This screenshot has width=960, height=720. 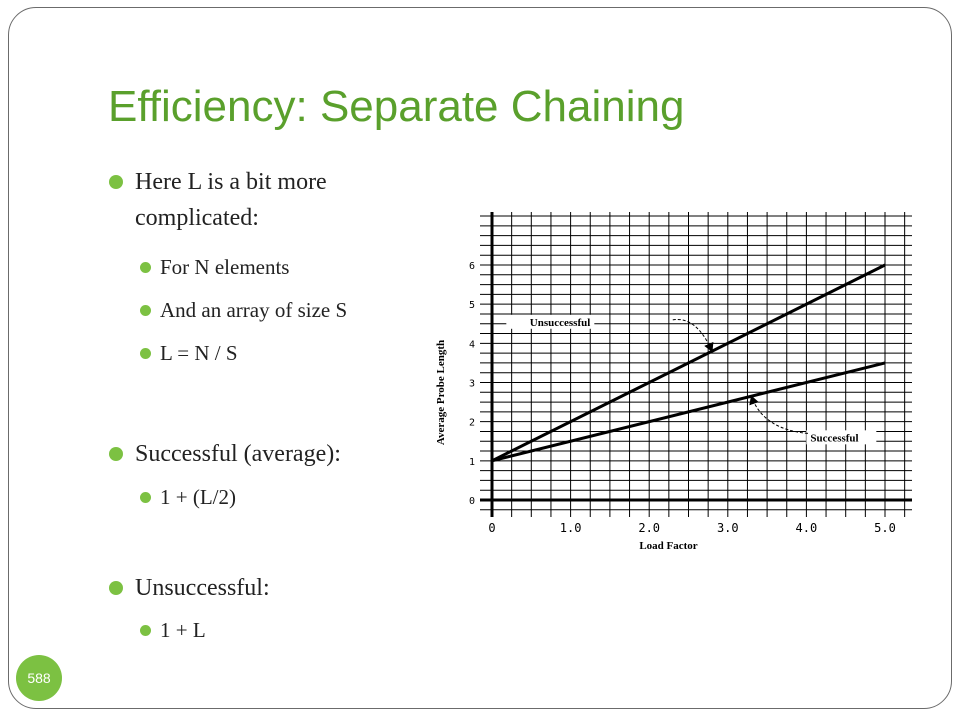 What do you see at coordinates (183, 630) in the screenshot?
I see `sub-bullet-unsuccessful-formula-text: 1 + L` at bounding box center [183, 630].